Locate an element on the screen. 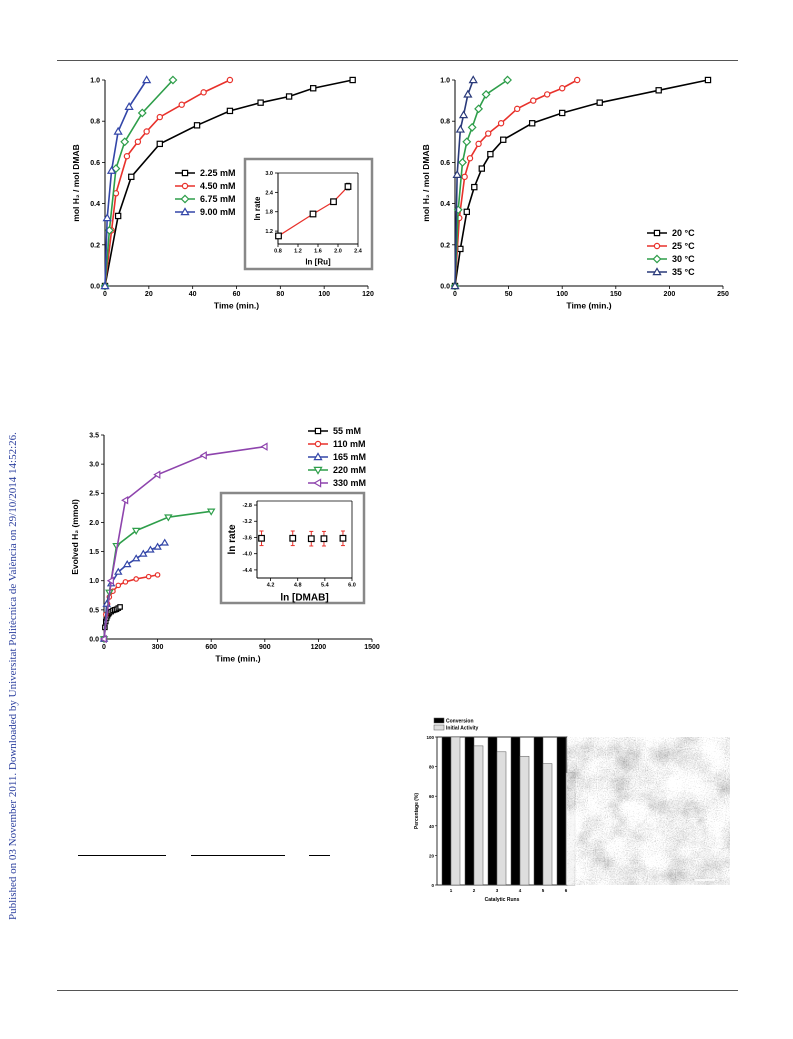 The height and width of the screenshot is (1039, 793). figB-legend-label: 20 °C is located at coordinates (683, 233).